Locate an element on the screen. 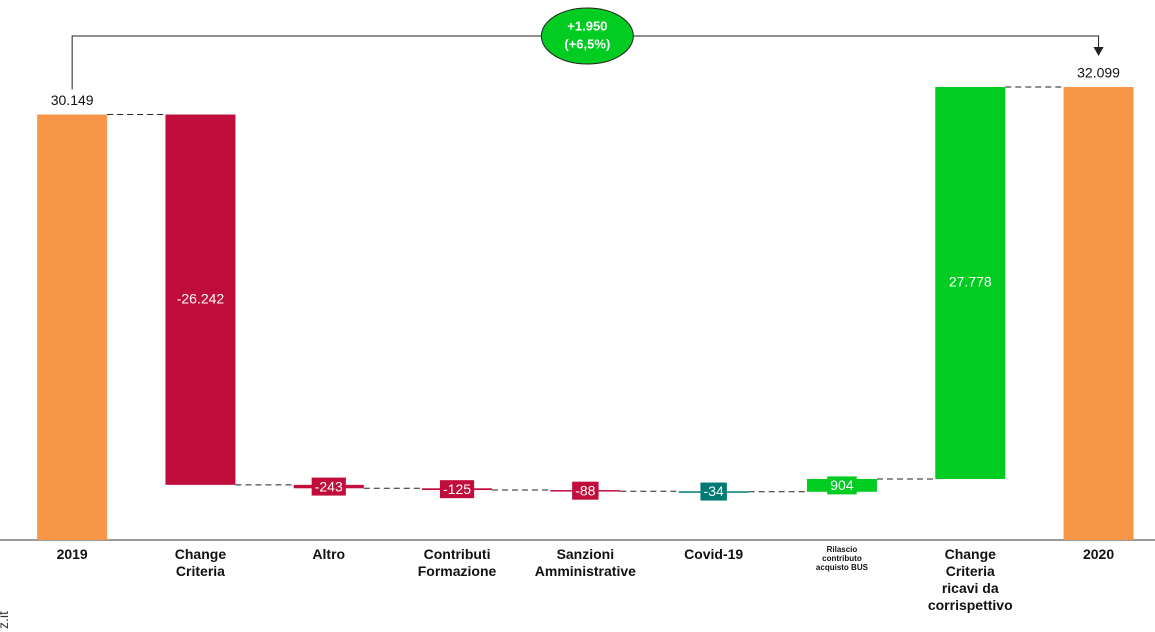 Image resolution: width=1155 pixels, height=632 pixels. value-label-box: -243 is located at coordinates (328, 486).